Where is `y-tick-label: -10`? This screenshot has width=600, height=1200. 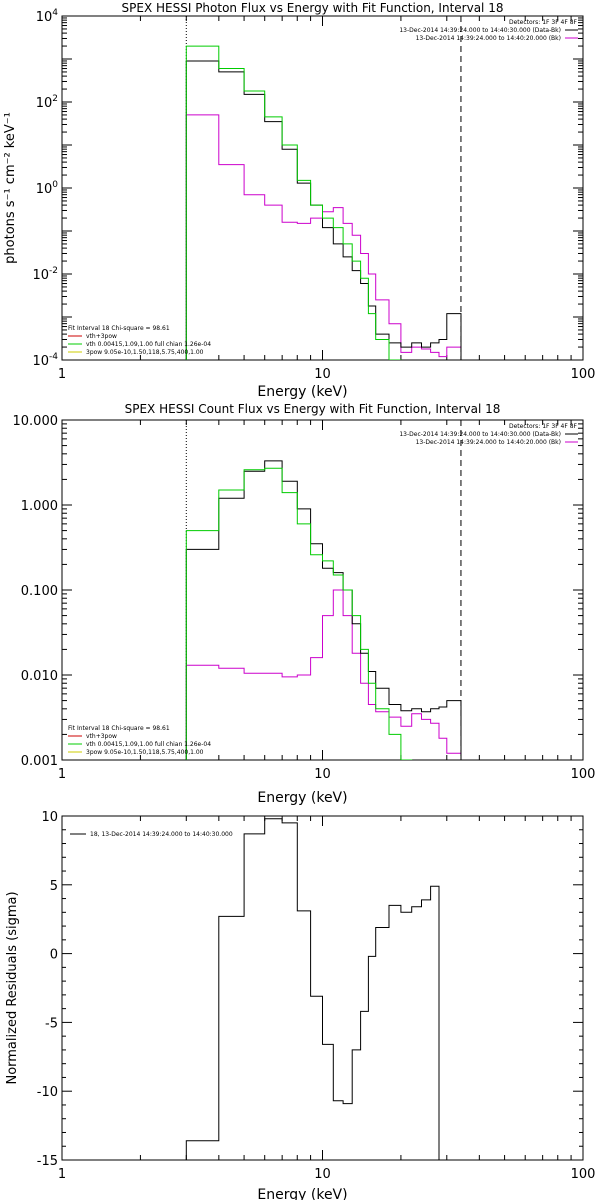 y-tick-label: -10 is located at coordinates (47, 1092).